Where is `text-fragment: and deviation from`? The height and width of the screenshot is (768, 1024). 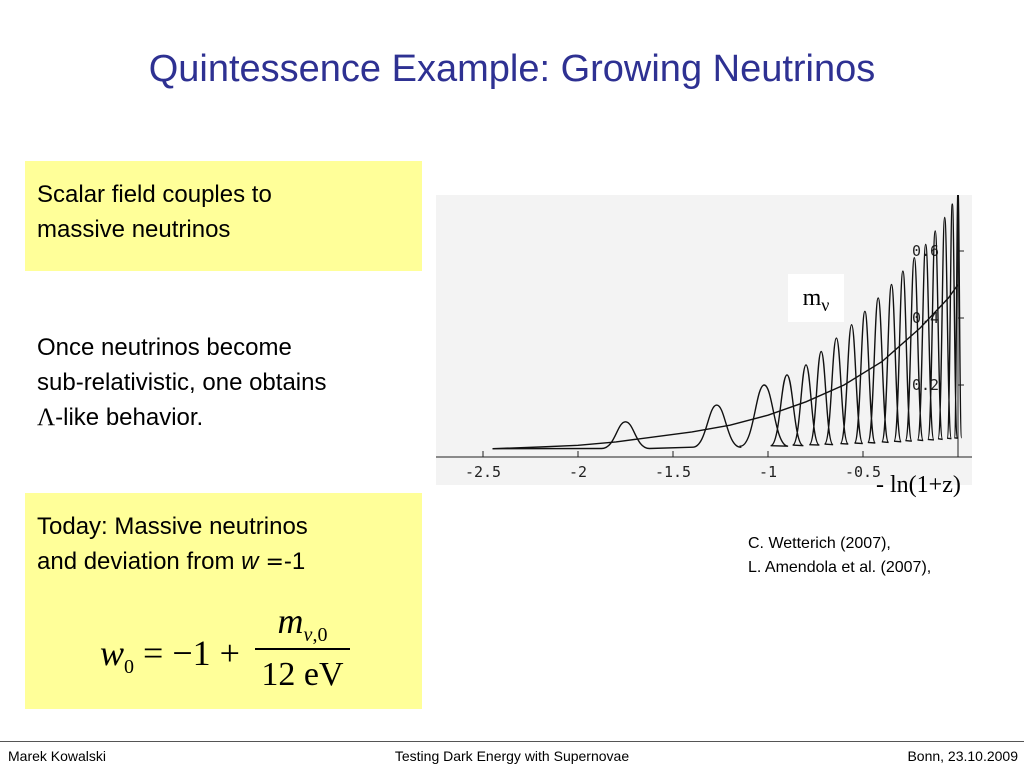
text-fragment: and deviation from is located at coordinates (139, 561).